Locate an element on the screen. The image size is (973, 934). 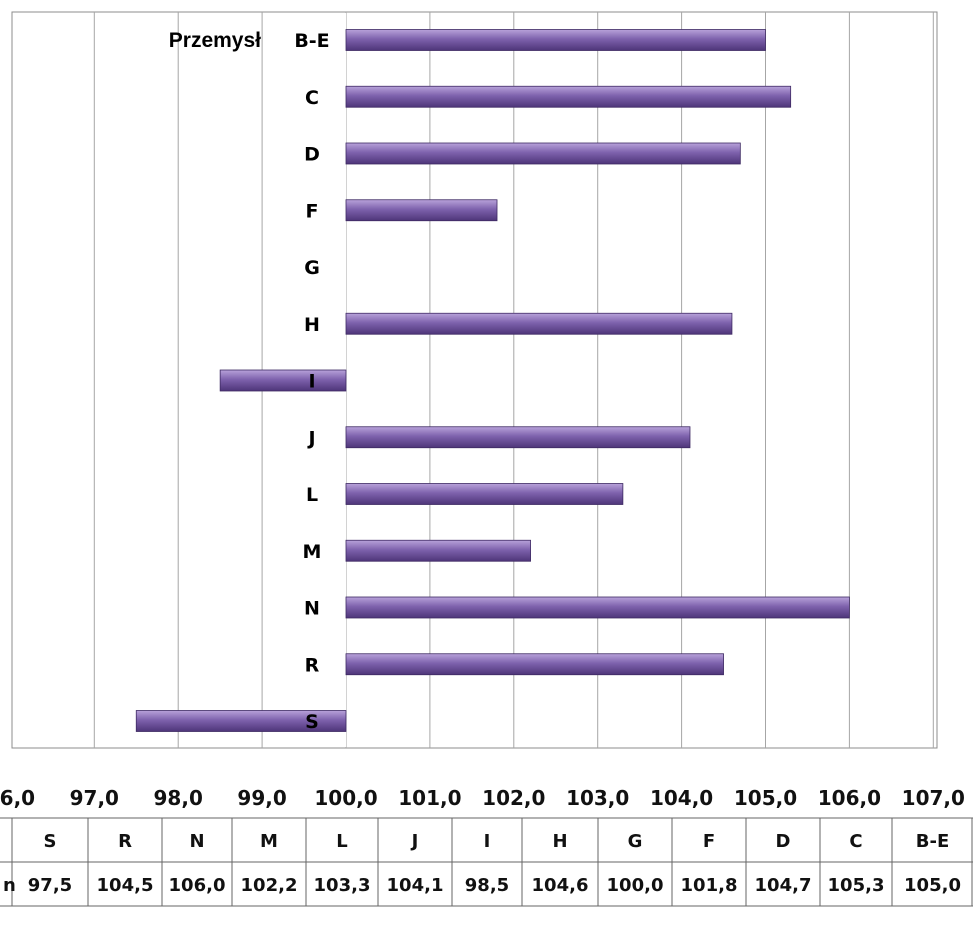
category-label: L is located at coordinates (312, 495).